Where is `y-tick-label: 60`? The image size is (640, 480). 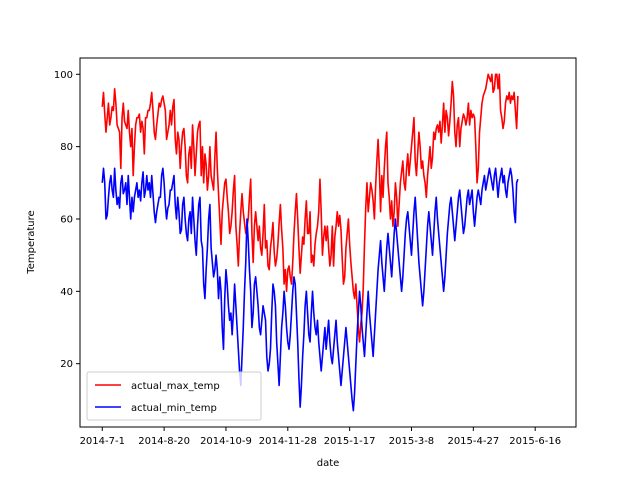
y-tick-label: 60 is located at coordinates (66, 219).